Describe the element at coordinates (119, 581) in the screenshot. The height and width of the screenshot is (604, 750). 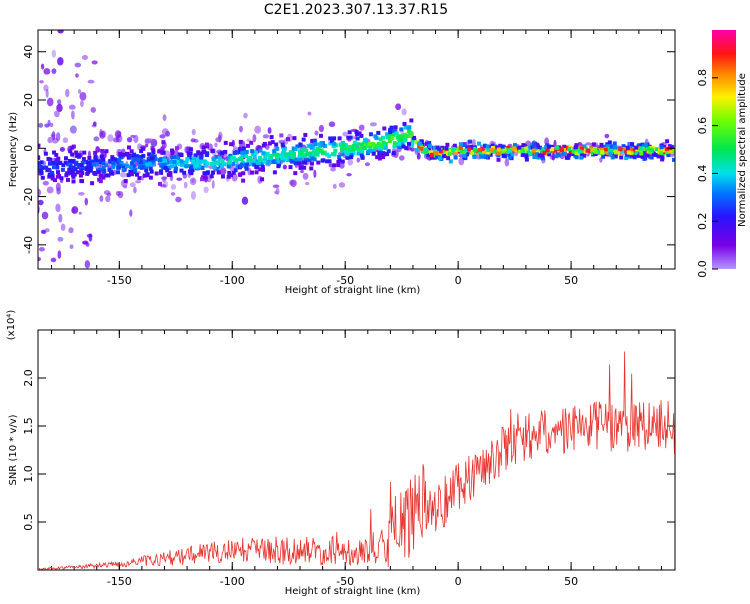
I see `snr-xtick-label: -150` at that location.